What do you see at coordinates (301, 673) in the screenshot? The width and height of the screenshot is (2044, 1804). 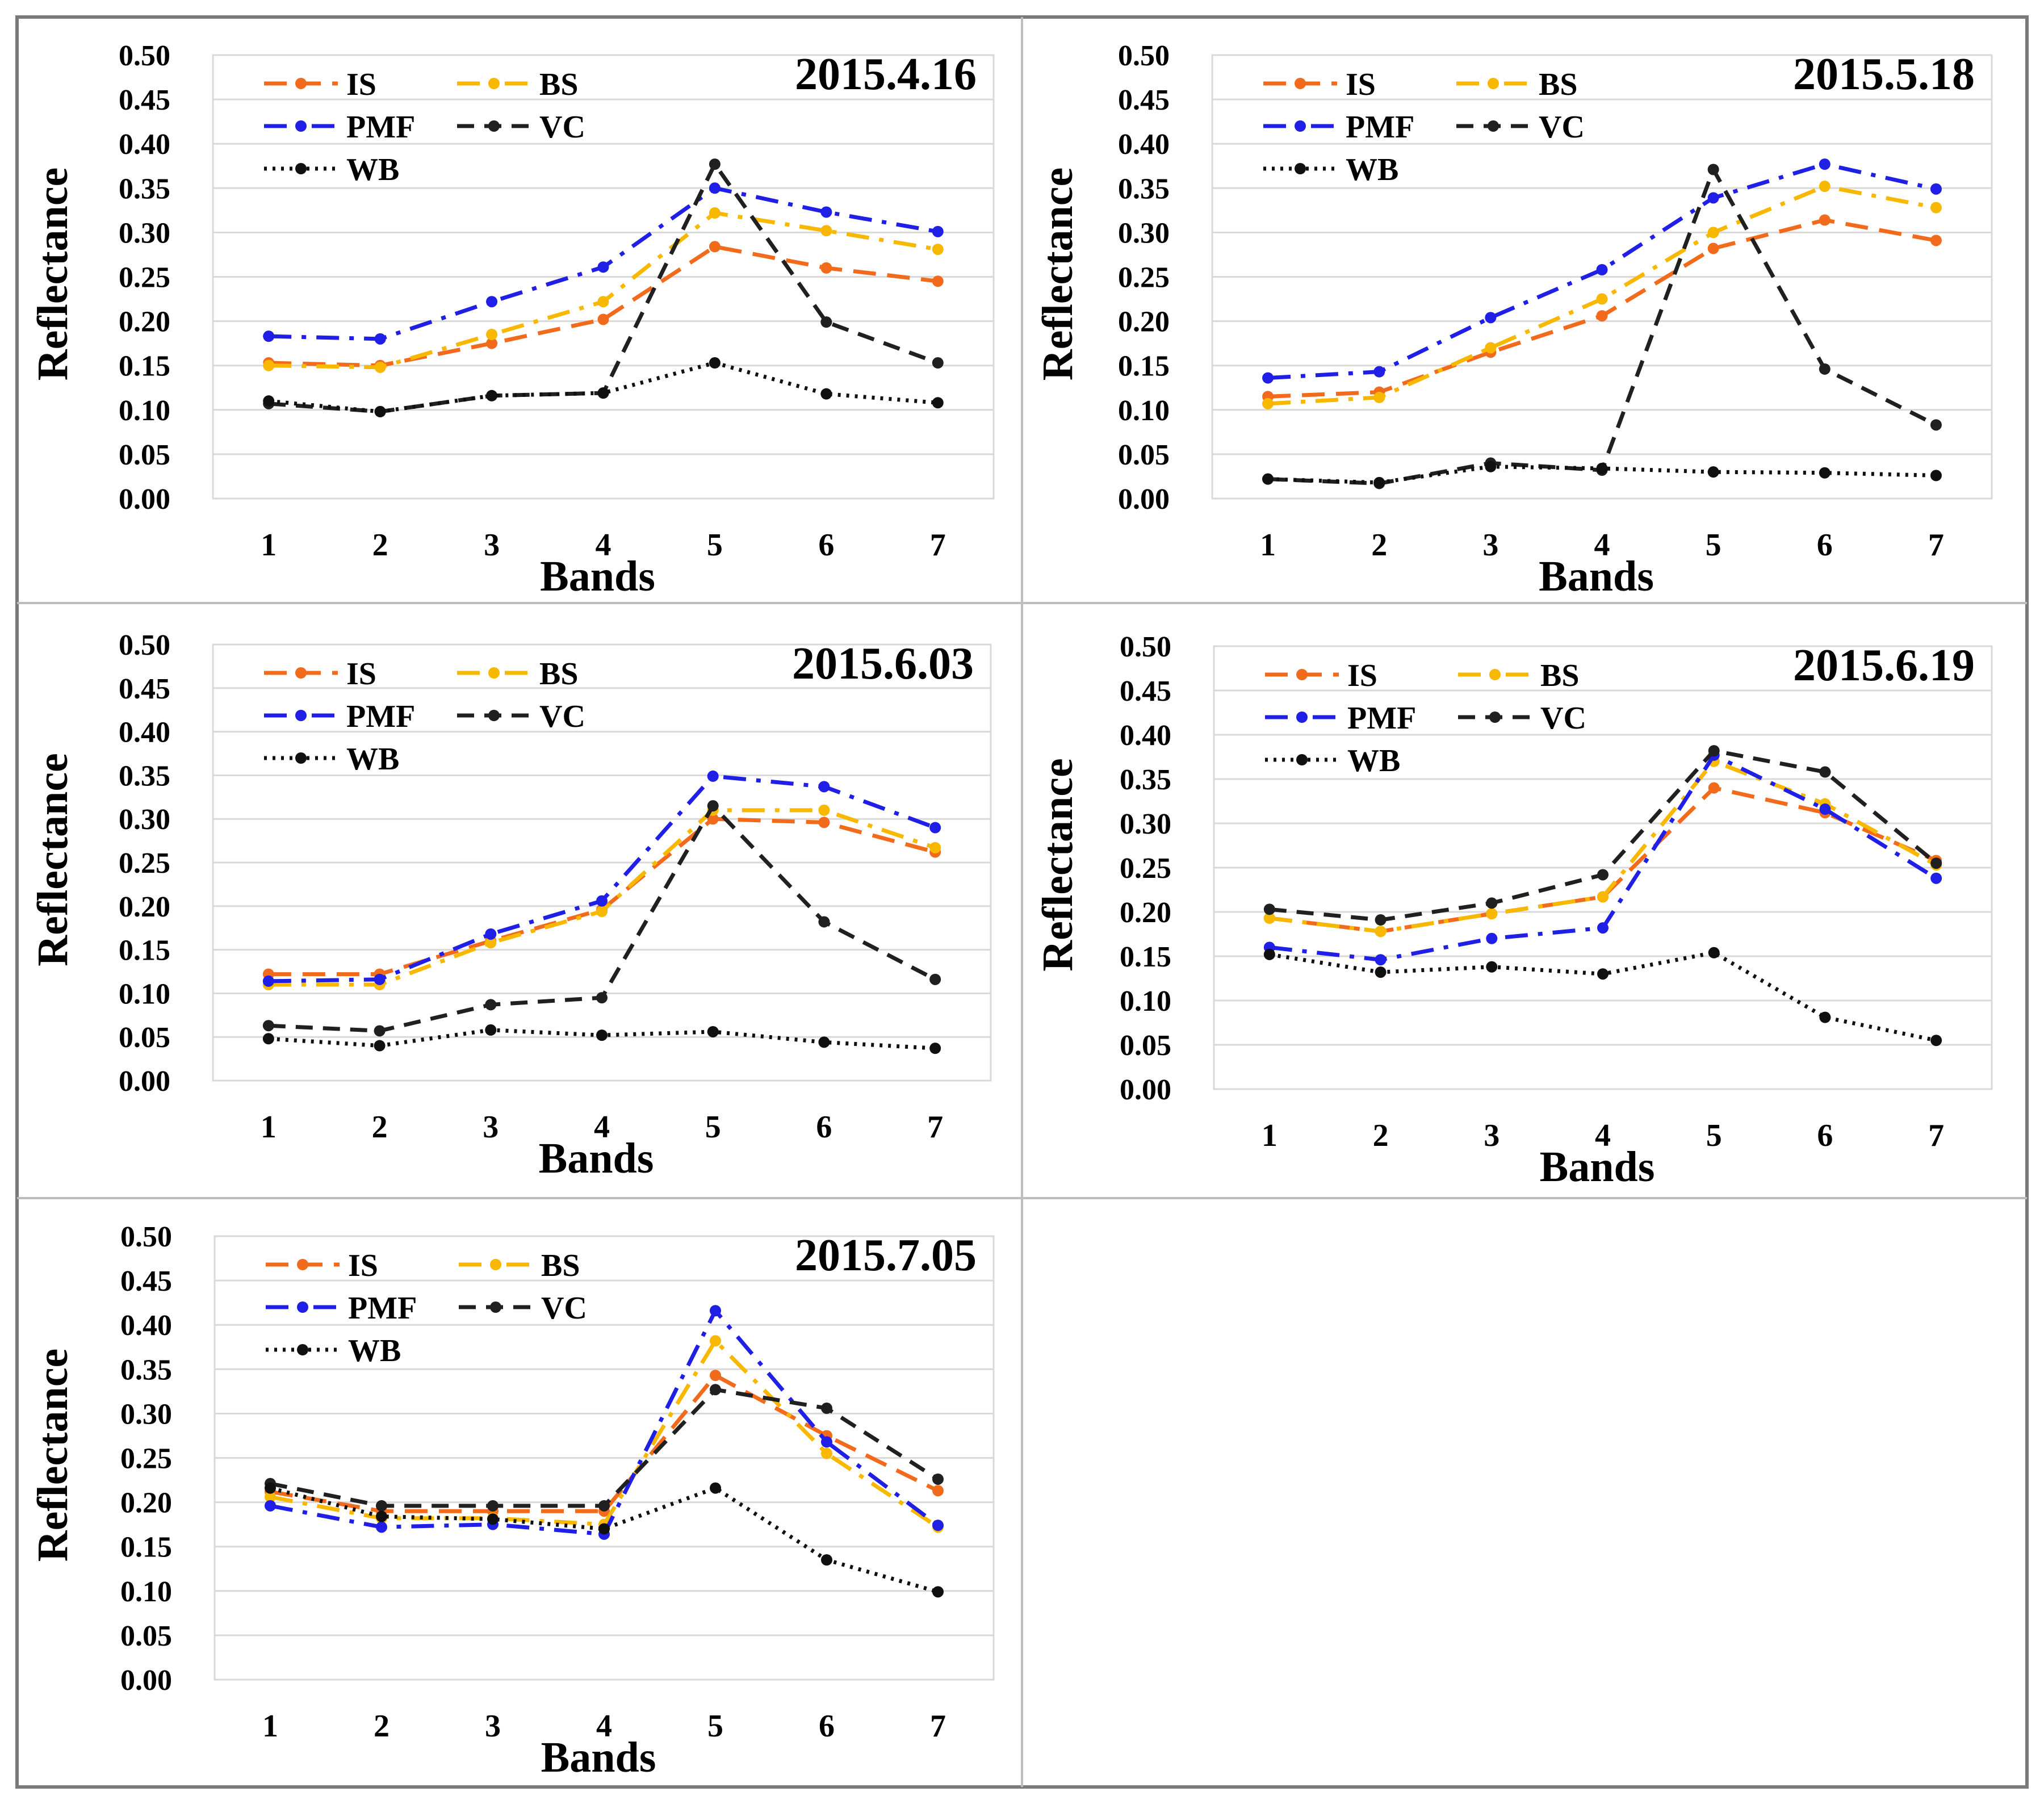 I see `legend-marker-is` at bounding box center [301, 673].